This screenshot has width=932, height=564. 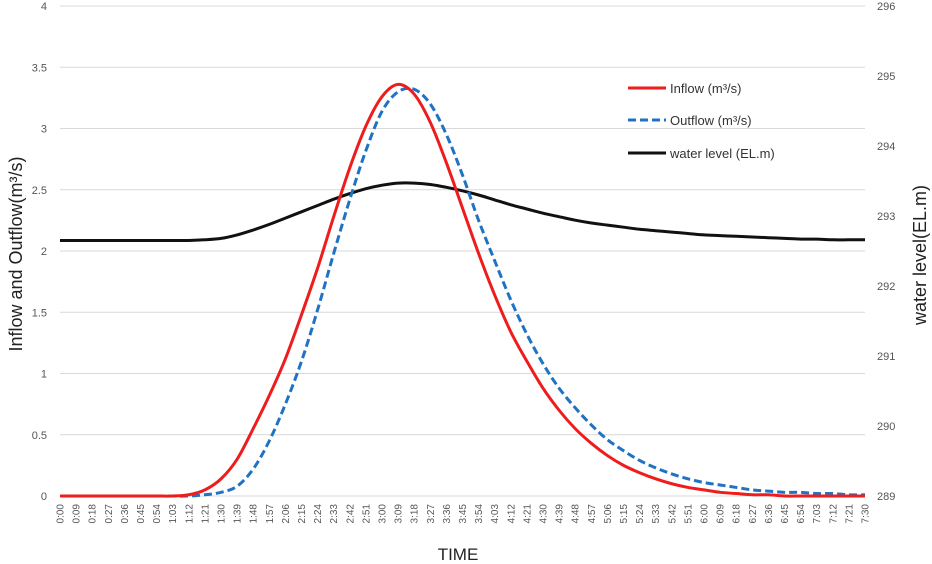 I want to click on x-tick-label: 6:09, so click(x=721, y=514).